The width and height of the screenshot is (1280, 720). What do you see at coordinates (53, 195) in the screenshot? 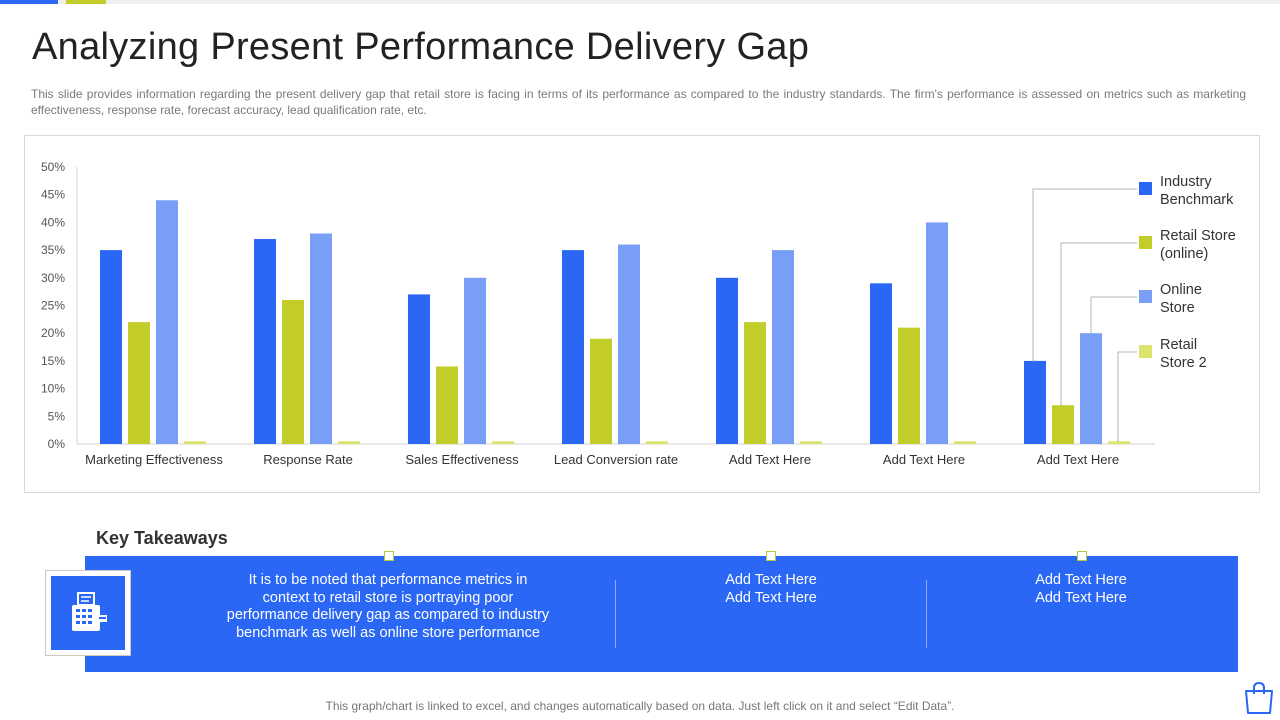
I see `y-tick-label: 45%` at bounding box center [53, 195].